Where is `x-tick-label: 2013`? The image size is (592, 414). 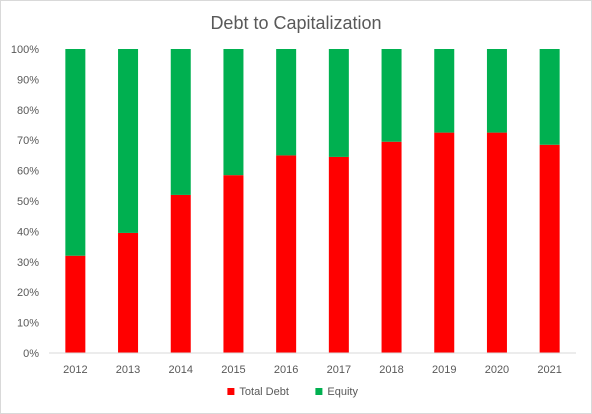 x-tick-label: 2013 is located at coordinates (128, 370).